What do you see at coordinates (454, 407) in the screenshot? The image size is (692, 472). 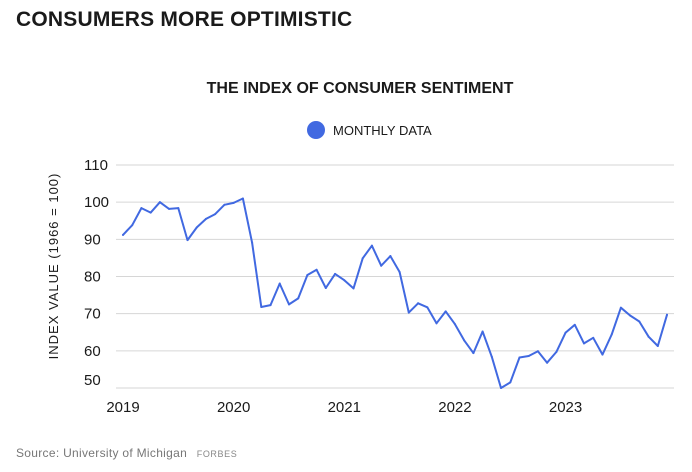 I see `x-tick-2022: 2022` at bounding box center [454, 407].